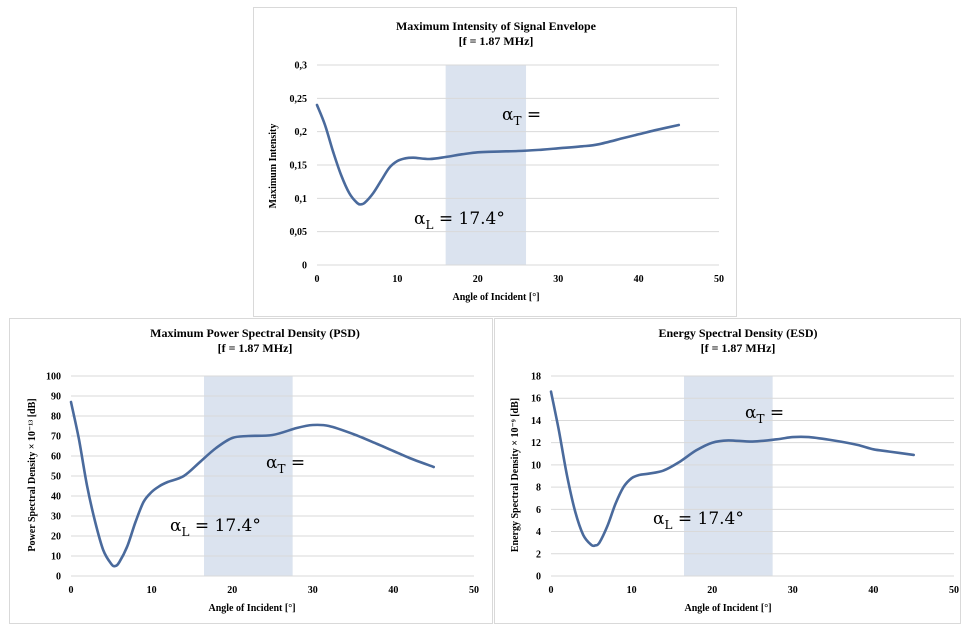 This screenshot has height=626, width=967. I want to click on y-tick-label: 80, so click(56, 417).